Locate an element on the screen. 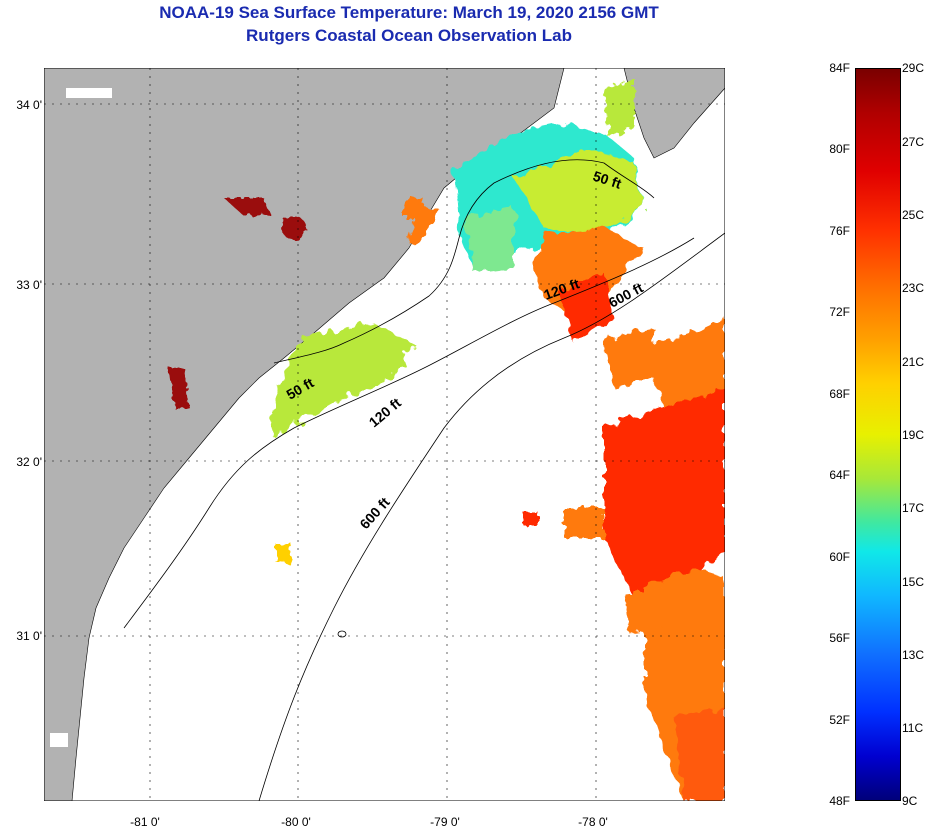  cbar-f-68: 68F is located at coordinates (839, 394).